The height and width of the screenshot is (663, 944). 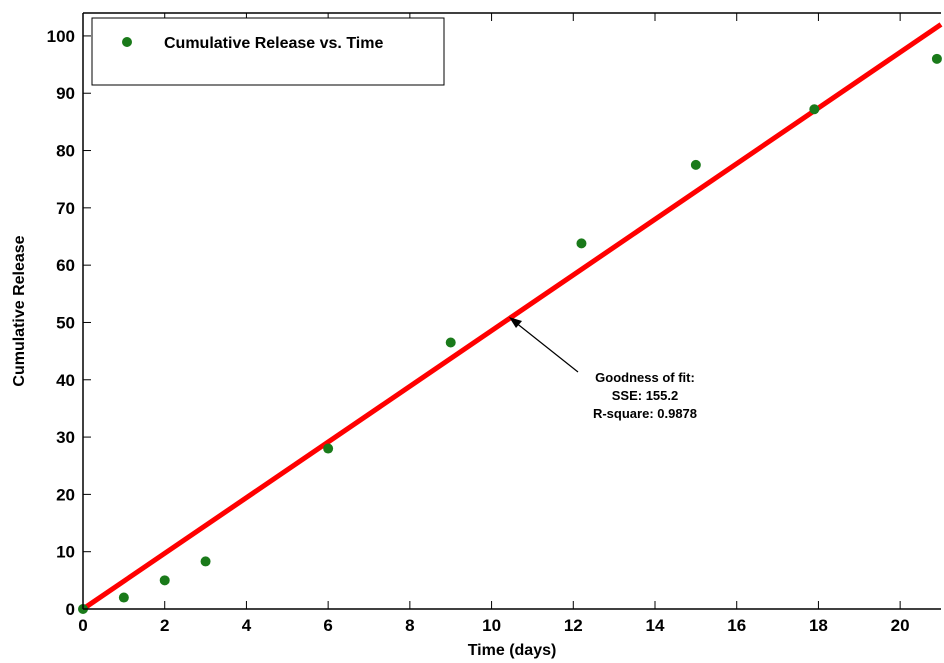 I want to click on legend-label: Cumulative Release vs. Time, so click(x=273, y=43).